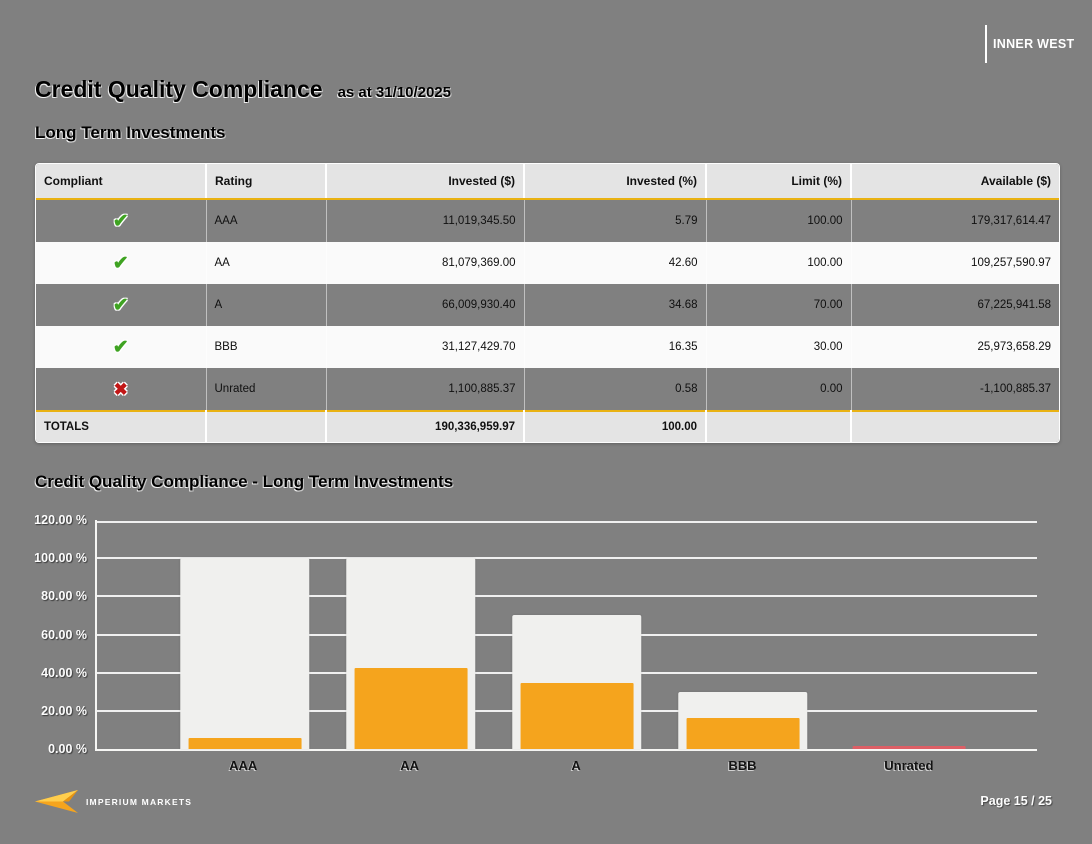 Image resolution: width=1092 pixels, height=844 pixels. What do you see at coordinates (743, 634) in the screenshot?
I see `bar-slot-bbb` at bounding box center [743, 634].